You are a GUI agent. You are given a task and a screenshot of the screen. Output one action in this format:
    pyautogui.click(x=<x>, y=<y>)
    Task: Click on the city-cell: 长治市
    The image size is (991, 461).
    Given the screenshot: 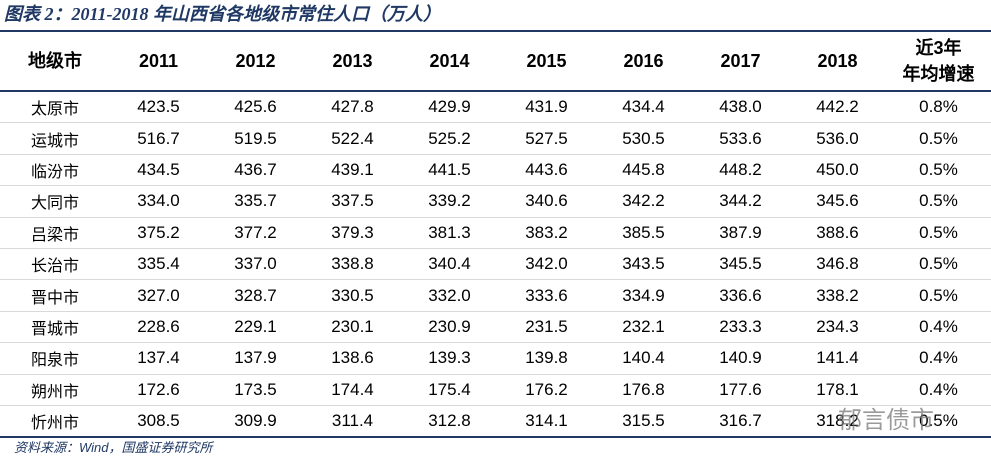 What is the action you would take?
    pyautogui.click(x=55, y=264)
    